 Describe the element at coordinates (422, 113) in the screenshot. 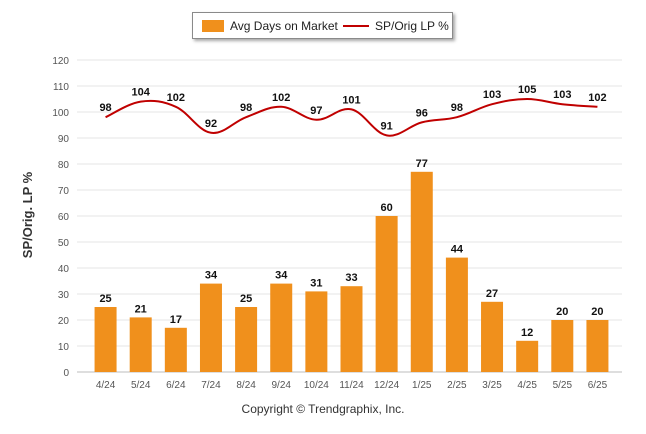

I see `line-data-label: 96` at that location.